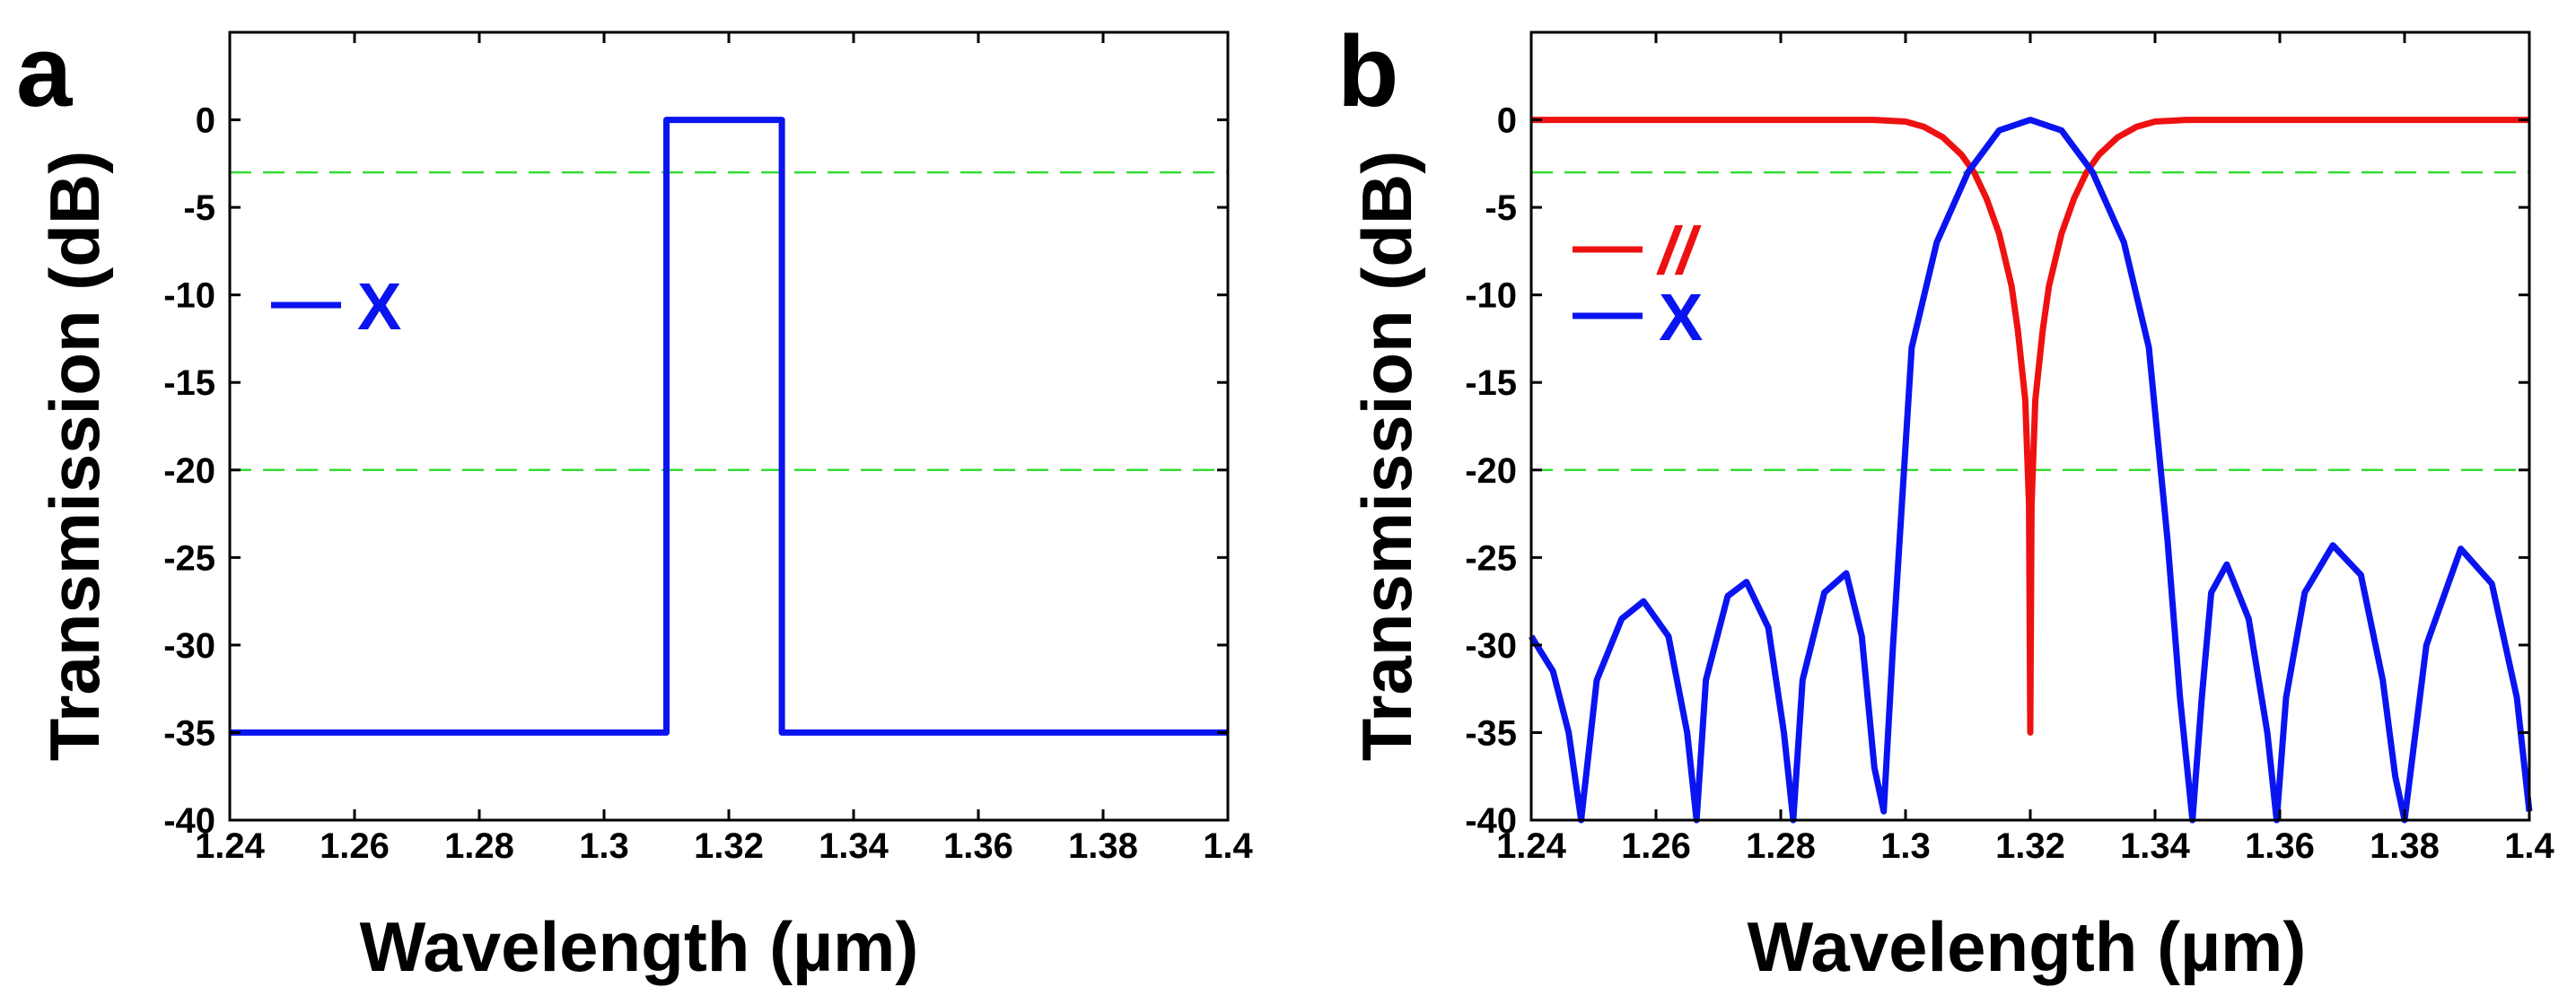 This screenshot has height=996, width=2576. Describe the element at coordinates (2027, 947) in the screenshot. I see `x-axis-label-b: Wavelength (µm)` at that location.